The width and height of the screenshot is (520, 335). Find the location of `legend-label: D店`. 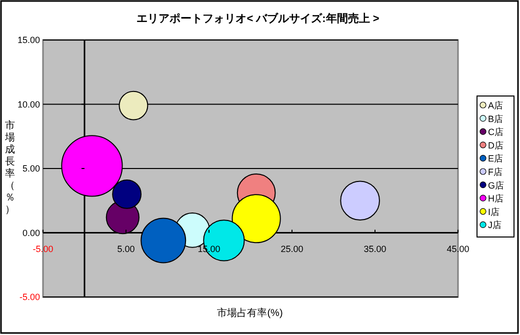

legend-label: D店 is located at coordinates (496, 145).